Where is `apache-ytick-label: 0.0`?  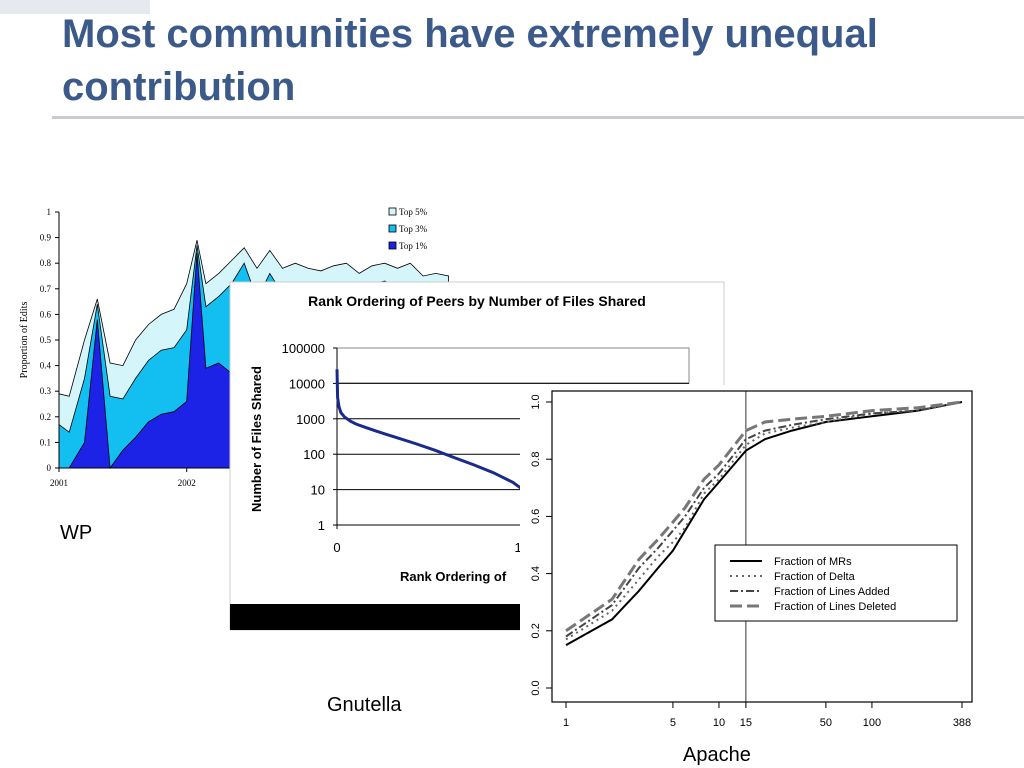
apache-ytick-label: 0.0 is located at coordinates (536, 687).